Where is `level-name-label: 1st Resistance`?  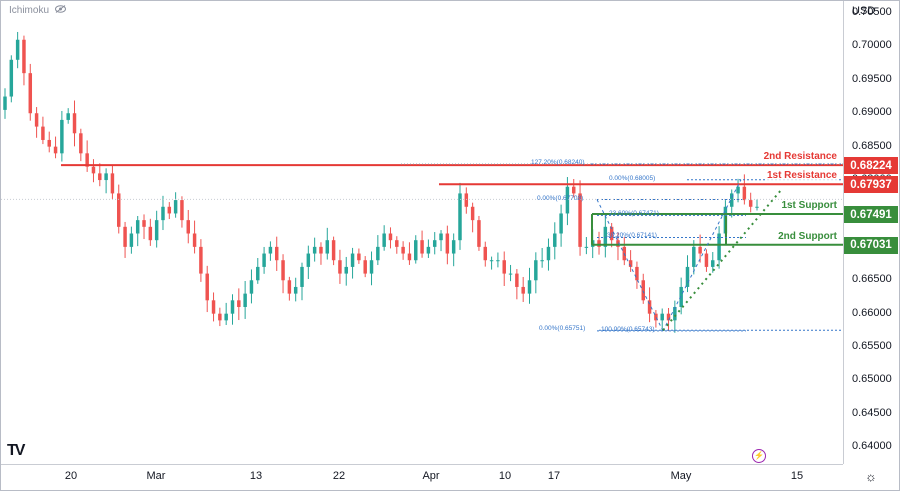
level-name-label: 1st Resistance is located at coordinates (801, 176).